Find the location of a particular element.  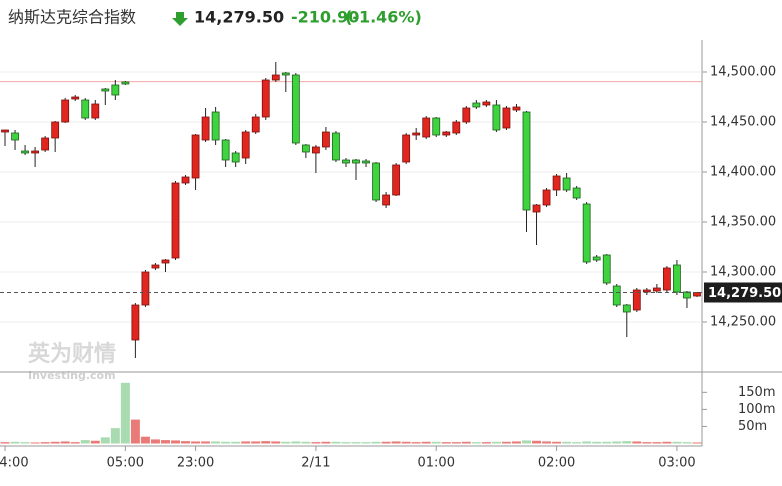

y-tick-label: 14,450.00 is located at coordinates (743, 122).